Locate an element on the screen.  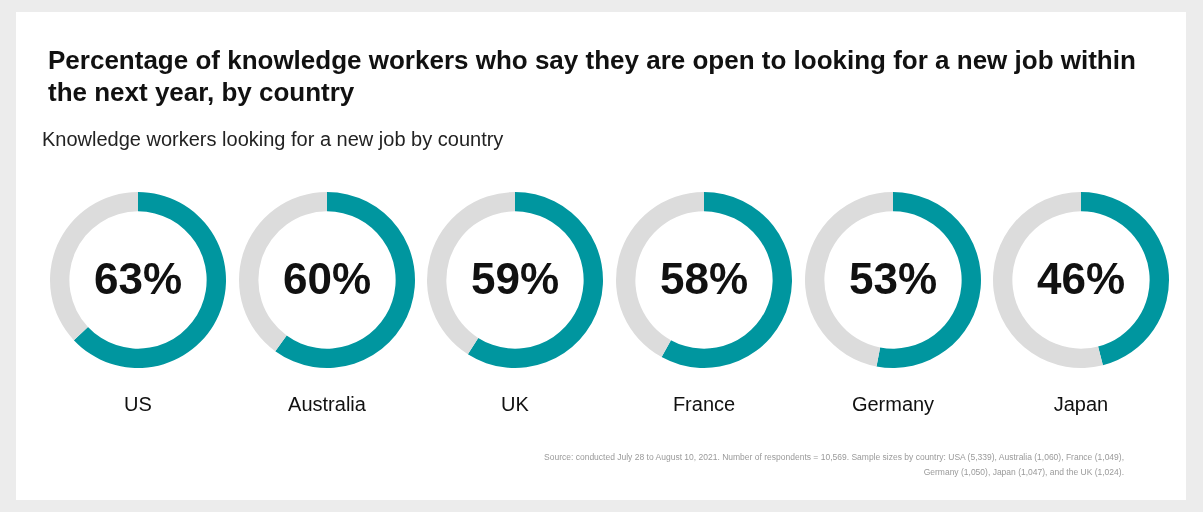
text: Australia is located at coordinates (327, 404).